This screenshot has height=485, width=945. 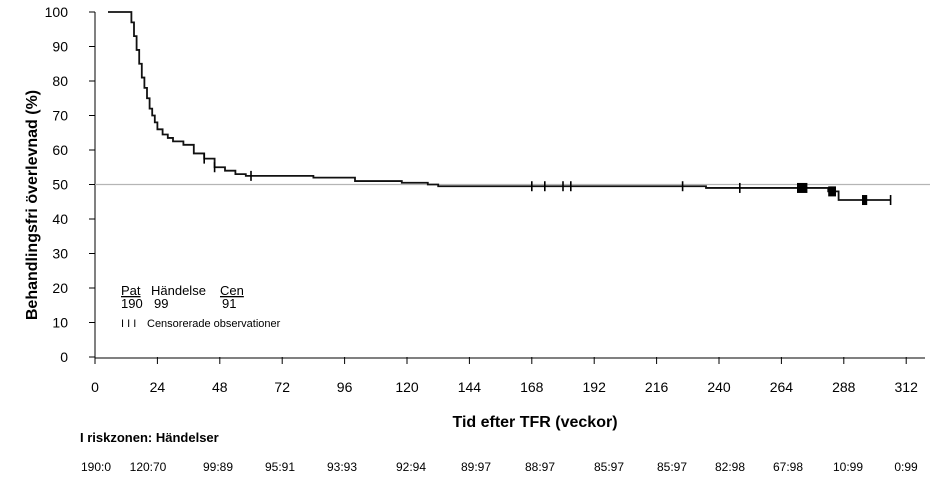 What do you see at coordinates (178, 290) in the screenshot?
I see `legend-header-handelse: Händelse` at bounding box center [178, 290].